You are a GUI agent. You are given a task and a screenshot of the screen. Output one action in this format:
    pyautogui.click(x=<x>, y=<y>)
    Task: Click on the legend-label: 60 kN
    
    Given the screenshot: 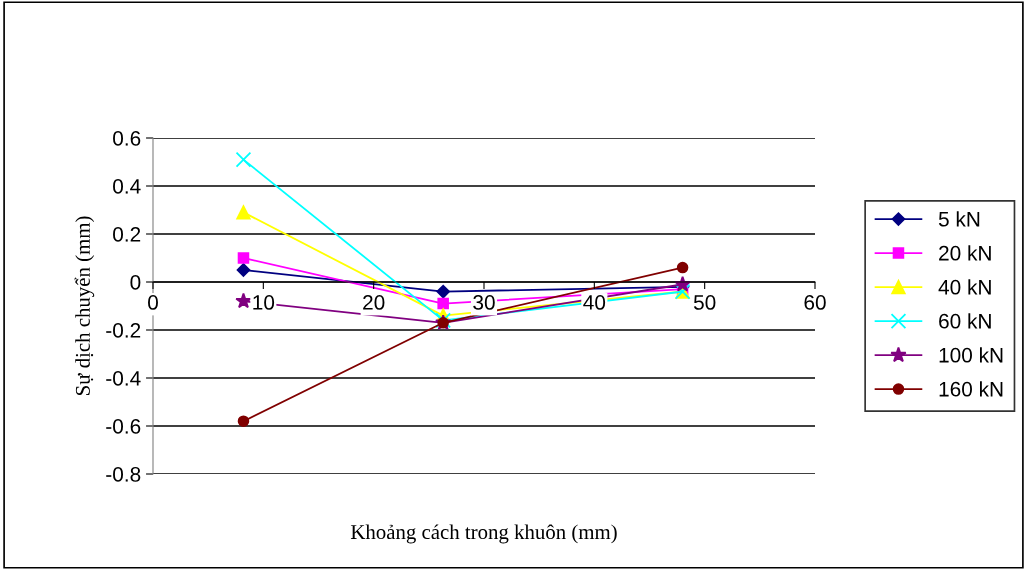 What is the action you would take?
    pyautogui.click(x=965, y=321)
    